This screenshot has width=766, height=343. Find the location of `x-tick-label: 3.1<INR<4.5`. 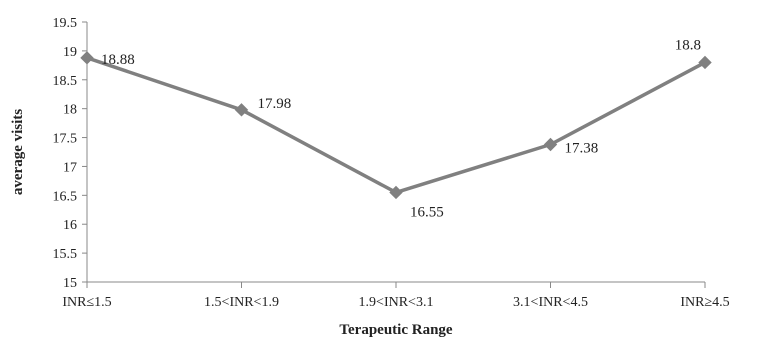

x-tick-label: 3.1<INR<4.5 is located at coordinates (550, 302).